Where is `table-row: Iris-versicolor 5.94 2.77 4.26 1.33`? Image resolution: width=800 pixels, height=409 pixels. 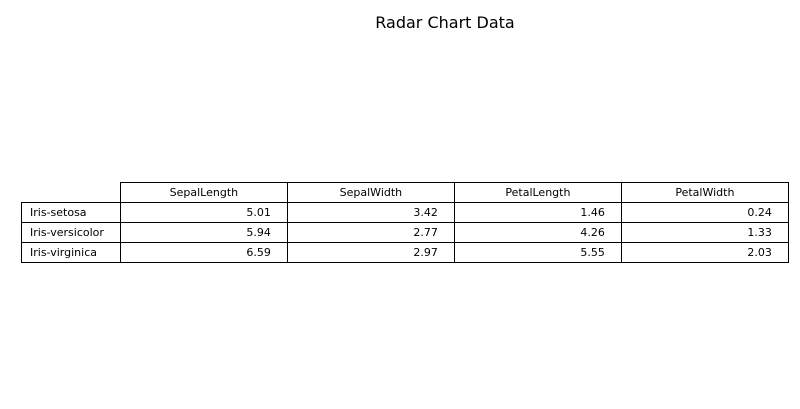 table-row: Iris-versicolor 5.94 2.77 4.26 1.33 is located at coordinates (405, 232).